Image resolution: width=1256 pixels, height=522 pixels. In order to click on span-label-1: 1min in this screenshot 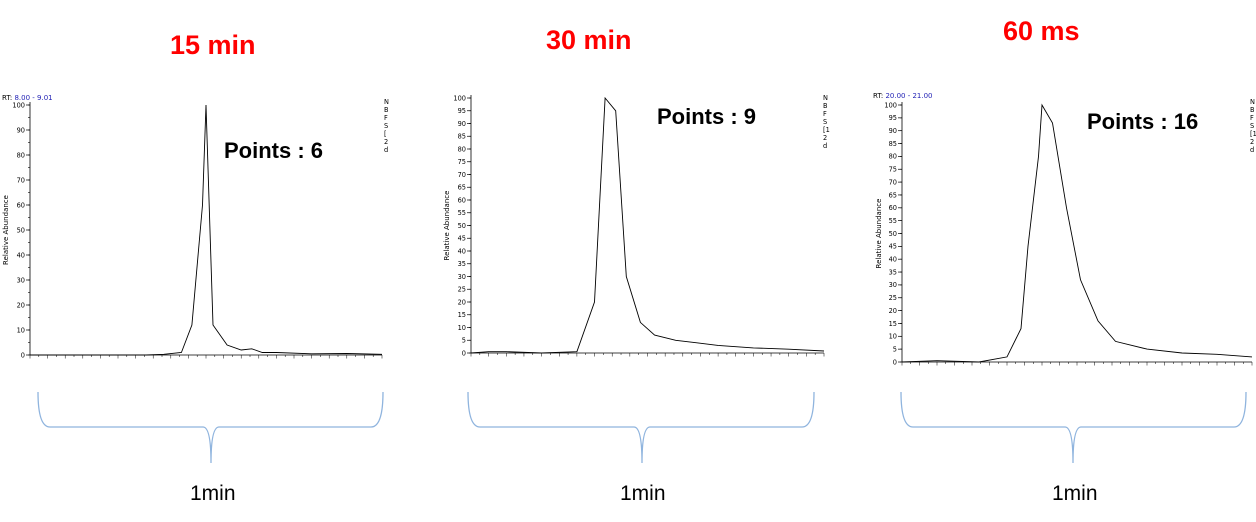, I will do `click(213, 493)`.